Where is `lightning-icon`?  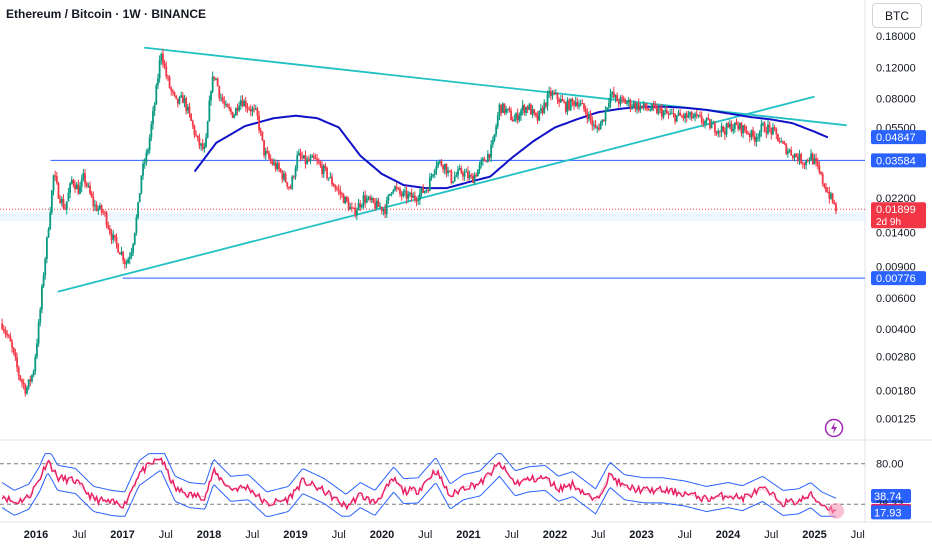
lightning-icon is located at coordinates (834, 428).